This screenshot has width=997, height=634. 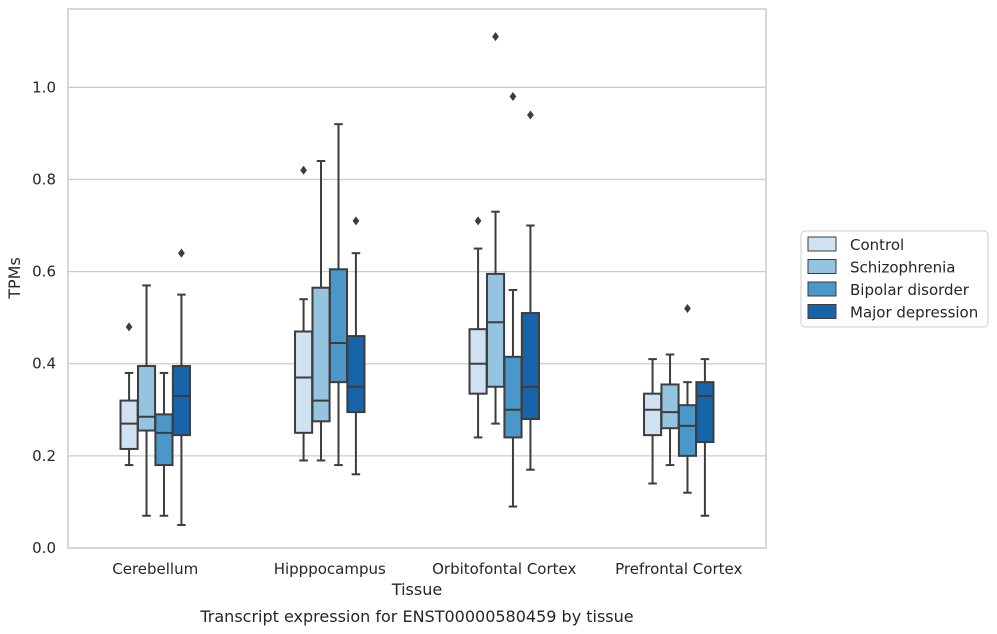 What do you see at coordinates (44, 272) in the screenshot?
I see `y-tick-label: 0.6` at bounding box center [44, 272].